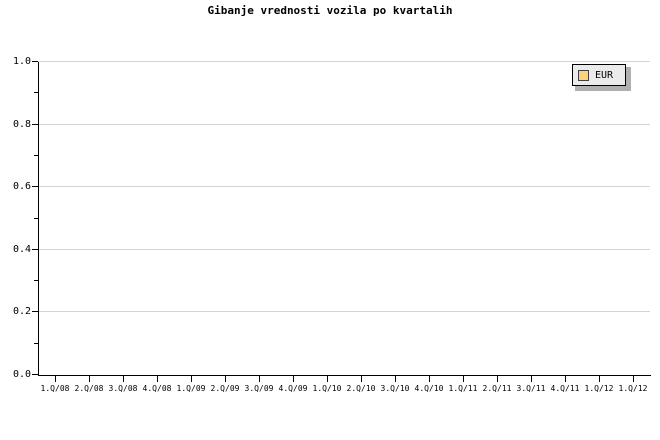 Image resolution: width=660 pixels, height=440 pixels. What do you see at coordinates (583, 75) in the screenshot?
I see `legend-swatch-eur` at bounding box center [583, 75].